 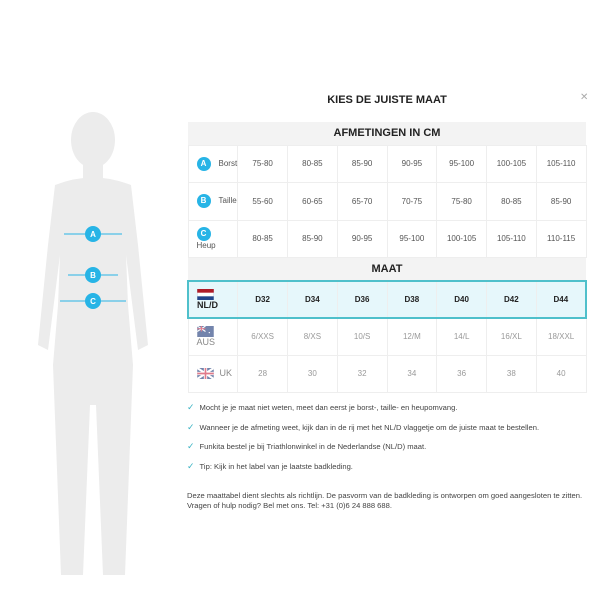 What do you see at coordinates (208, 374) in the screenshot?
I see `uk-flag-icon` at bounding box center [208, 374].